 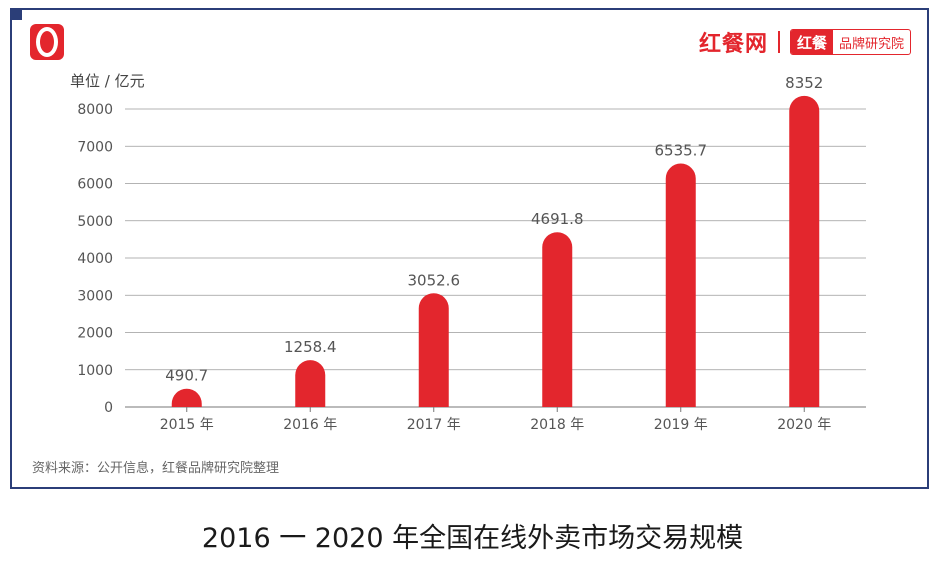 I want to click on brand-header: 红餐网 红餐 品牌研究院, so click(x=805, y=42).